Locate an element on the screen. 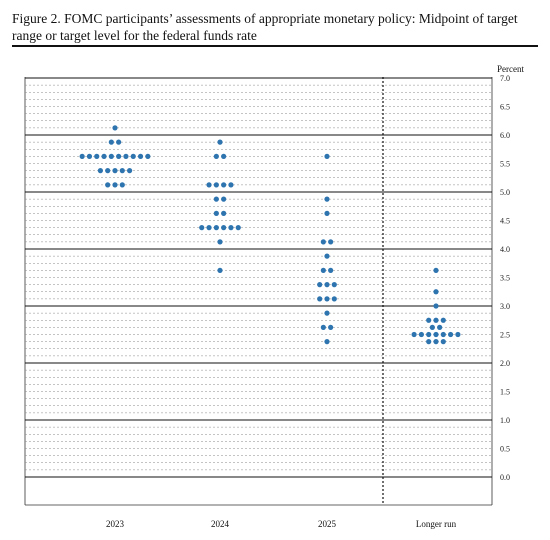 This screenshot has height=540, width=550. y-tick-label: 7.0 is located at coordinates (505, 78).